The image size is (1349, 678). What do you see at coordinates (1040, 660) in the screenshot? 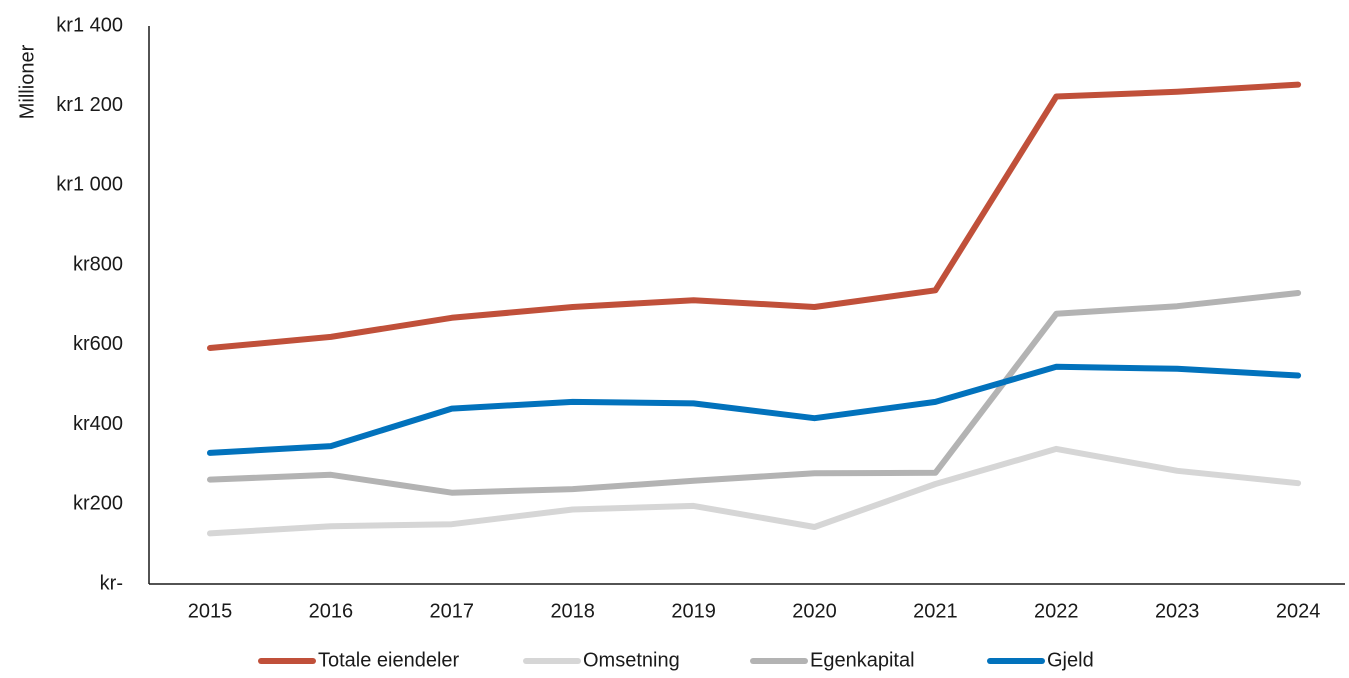
I see `legend-item: Gjeld` at bounding box center [1040, 660].